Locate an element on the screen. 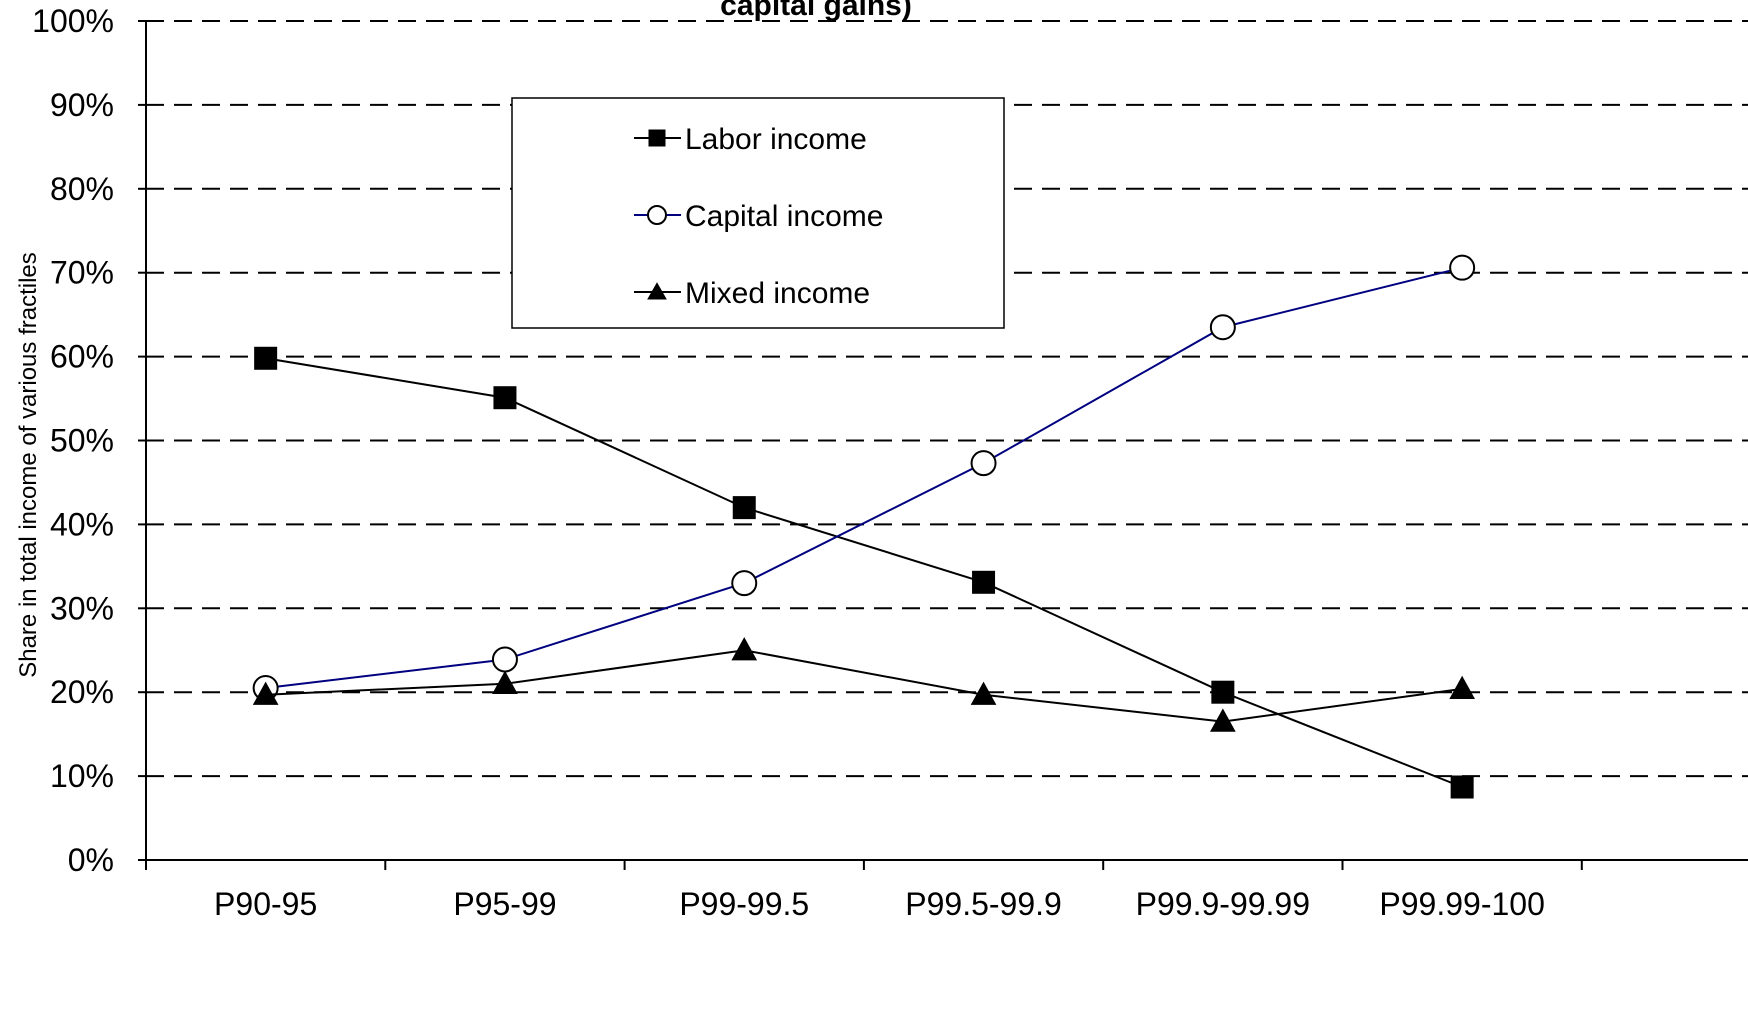 Image resolution: width=1748 pixels, height=1022 pixels. legend-box is located at coordinates (758, 213).